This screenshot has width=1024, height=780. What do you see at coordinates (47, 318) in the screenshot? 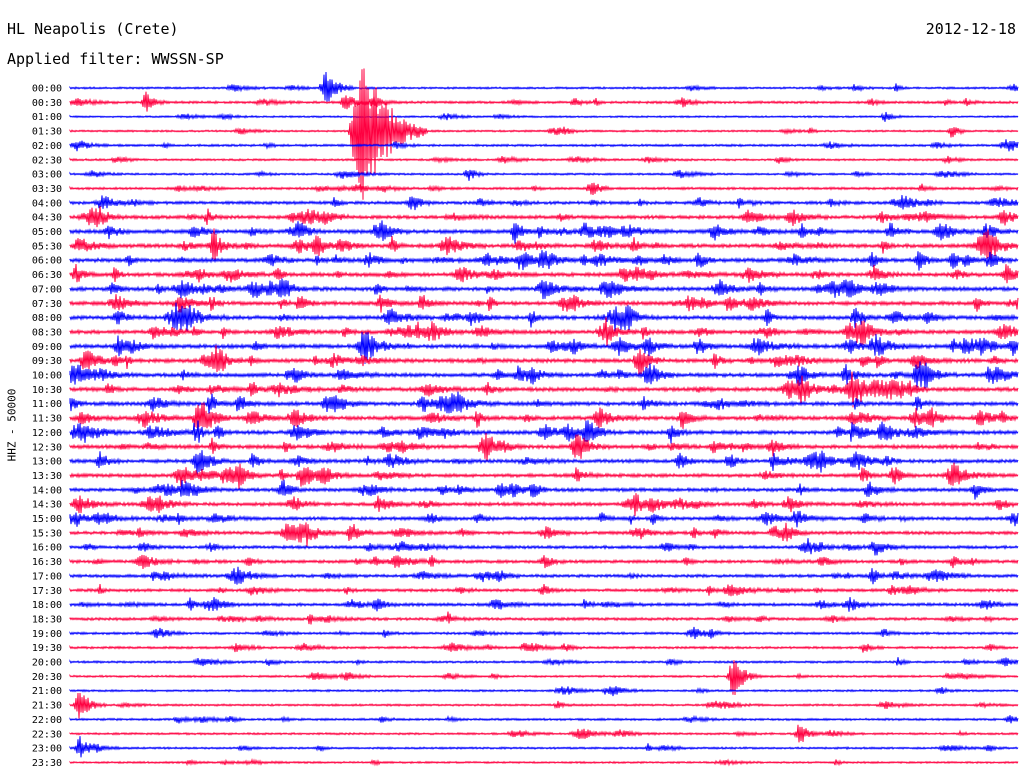
I see `time-label: 08:00` at bounding box center [47, 318].